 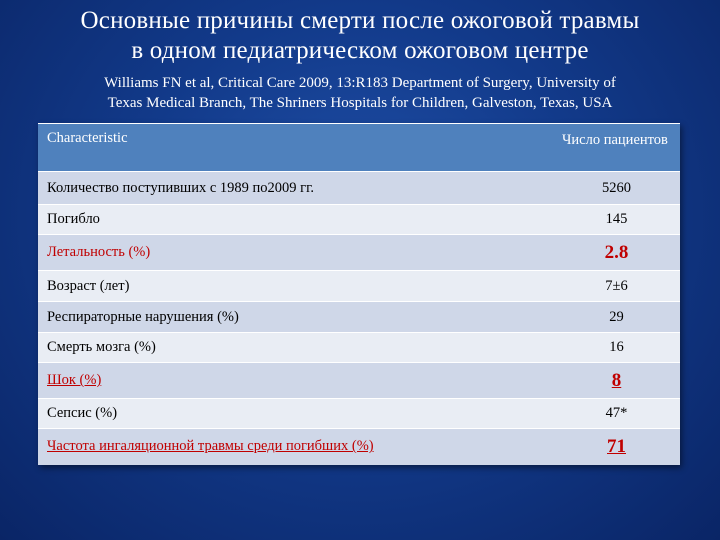 What do you see at coordinates (616, 413) in the screenshot?
I see `row-value-sepsis: 47*` at bounding box center [616, 413].